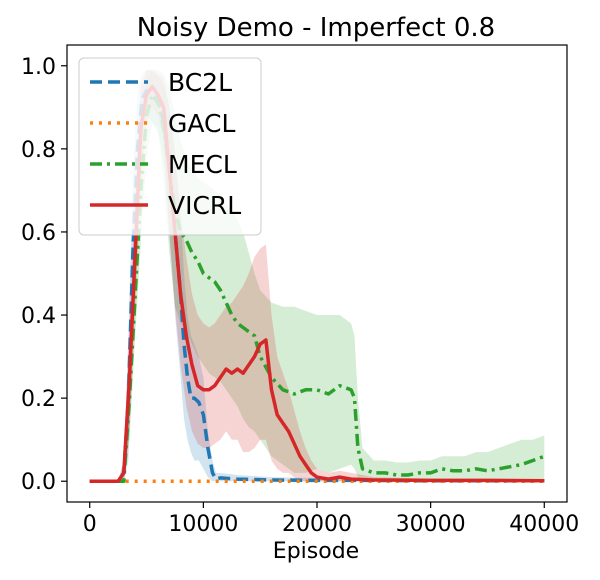 Image resolution: width=600 pixels, height=580 pixels. I want to click on y-tick-label: 0.4, so click(38, 316).